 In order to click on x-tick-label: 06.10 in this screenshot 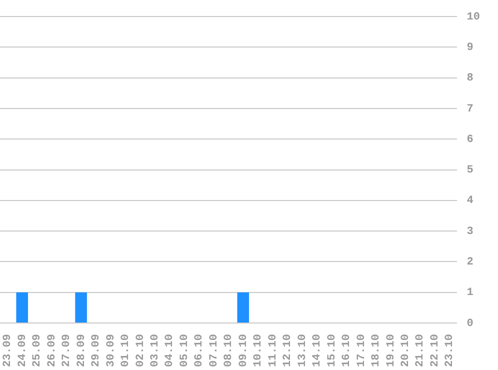, I will do `click(200, 351)`.